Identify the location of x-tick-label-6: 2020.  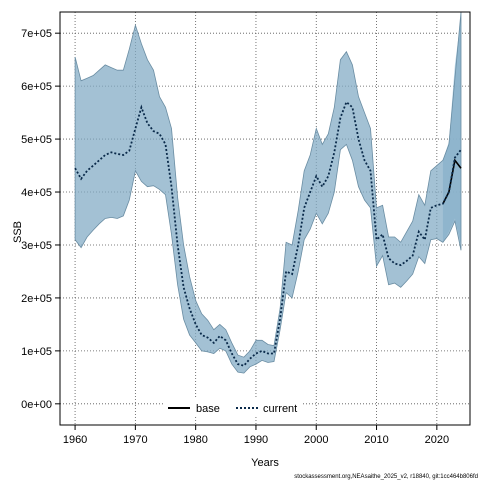
(437, 440).